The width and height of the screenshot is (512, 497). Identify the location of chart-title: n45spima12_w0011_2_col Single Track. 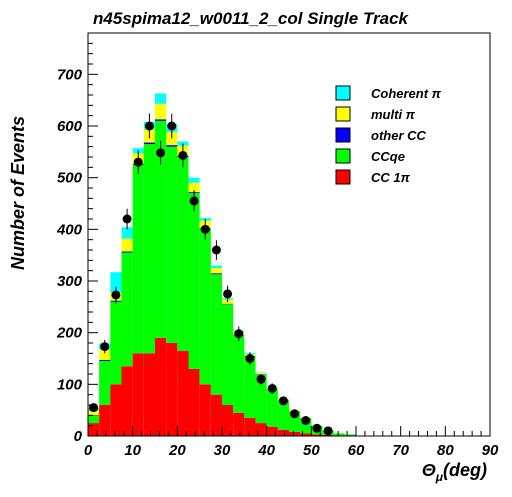
(251, 18).